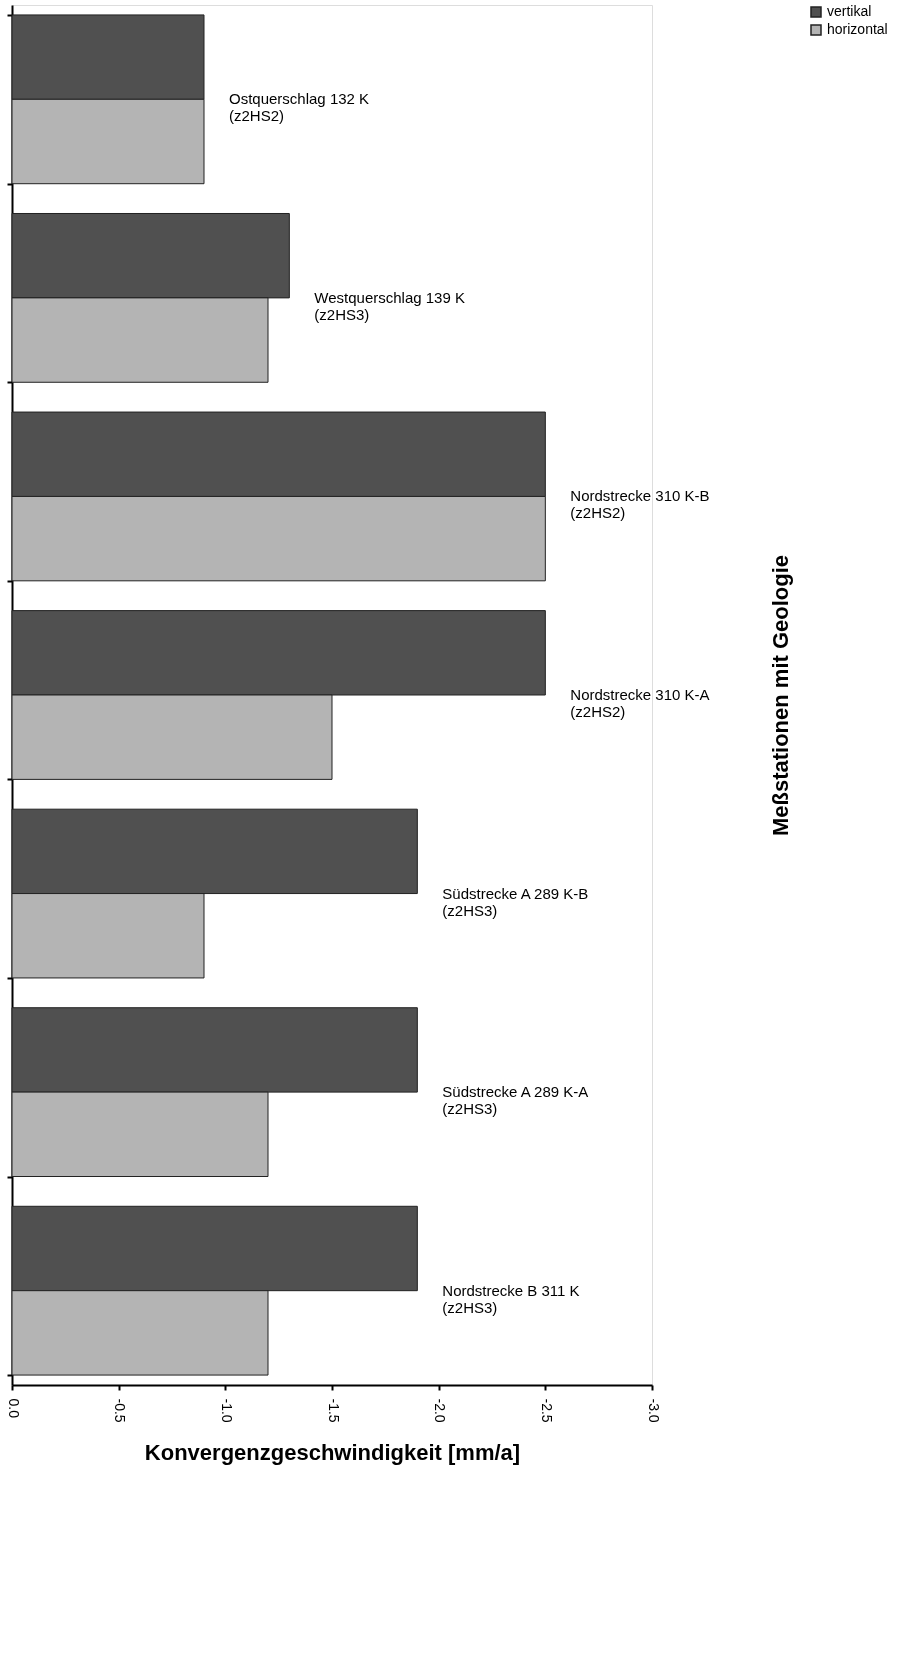 Image resolution: width=912 pixels, height=1674 pixels. Describe the element at coordinates (515, 901) in the screenshot. I see `y-tick-label: Südstrecke A 289 K-B (z2HS3)` at that location.